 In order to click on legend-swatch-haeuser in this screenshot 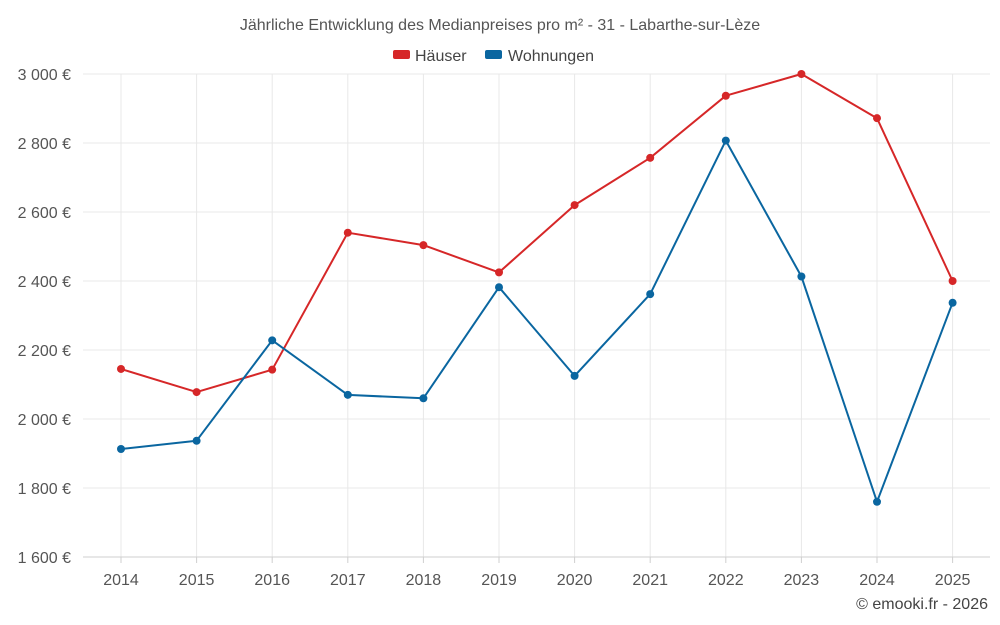, I will do `click(401, 54)`.